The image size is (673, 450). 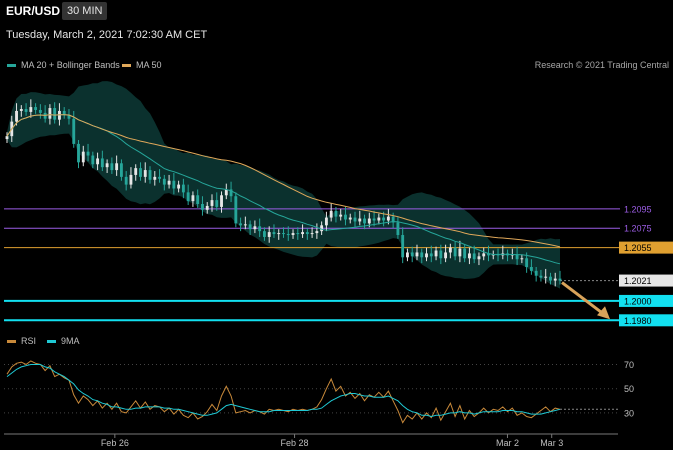 I want to click on rsi-tick-70: 70, so click(x=629, y=365).